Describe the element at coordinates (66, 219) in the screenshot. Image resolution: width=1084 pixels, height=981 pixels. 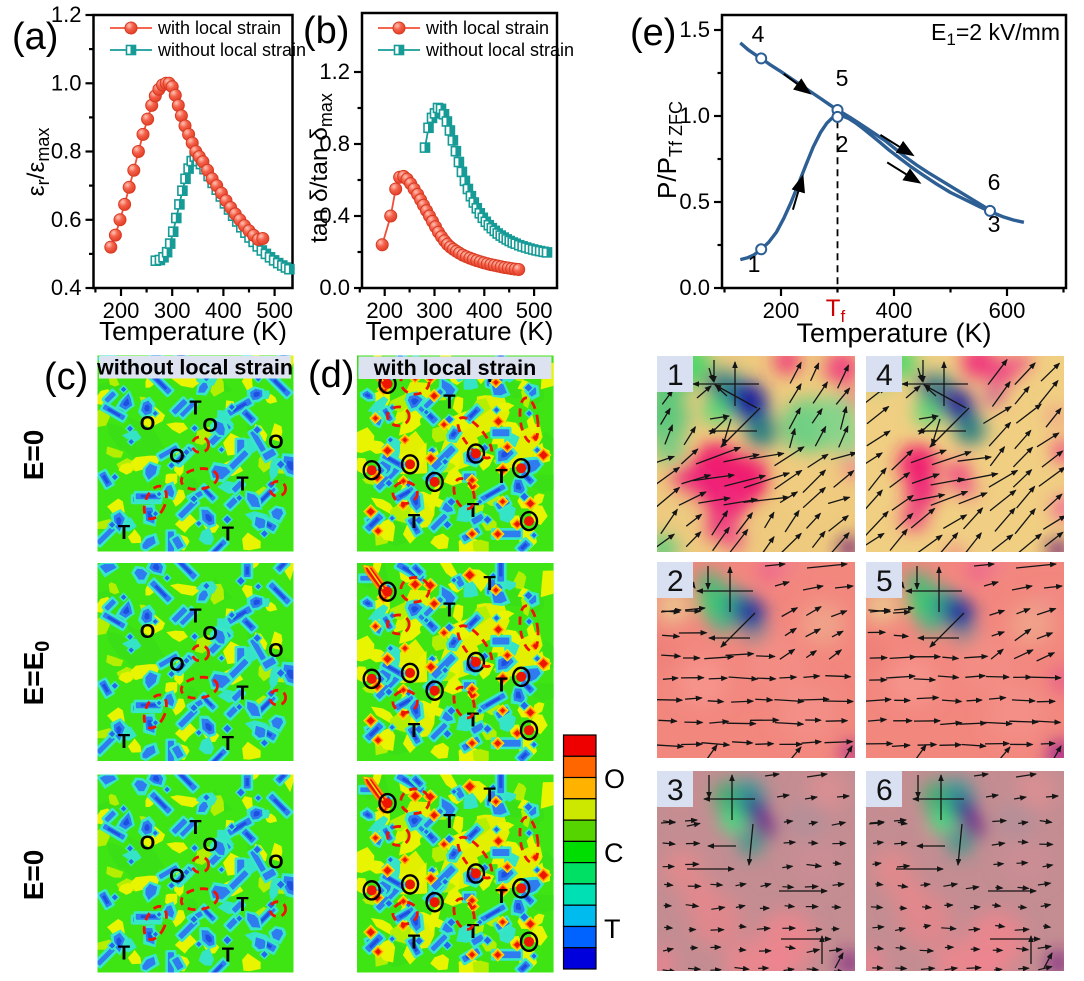
I see `svg-text: 0.6` at that location.